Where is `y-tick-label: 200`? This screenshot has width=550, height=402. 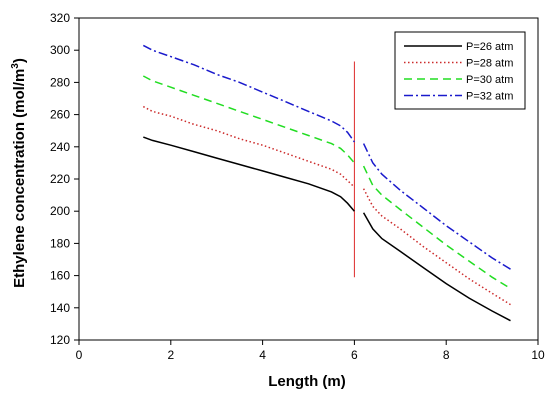
y-tick-label: 200 is located at coordinates (60, 211).